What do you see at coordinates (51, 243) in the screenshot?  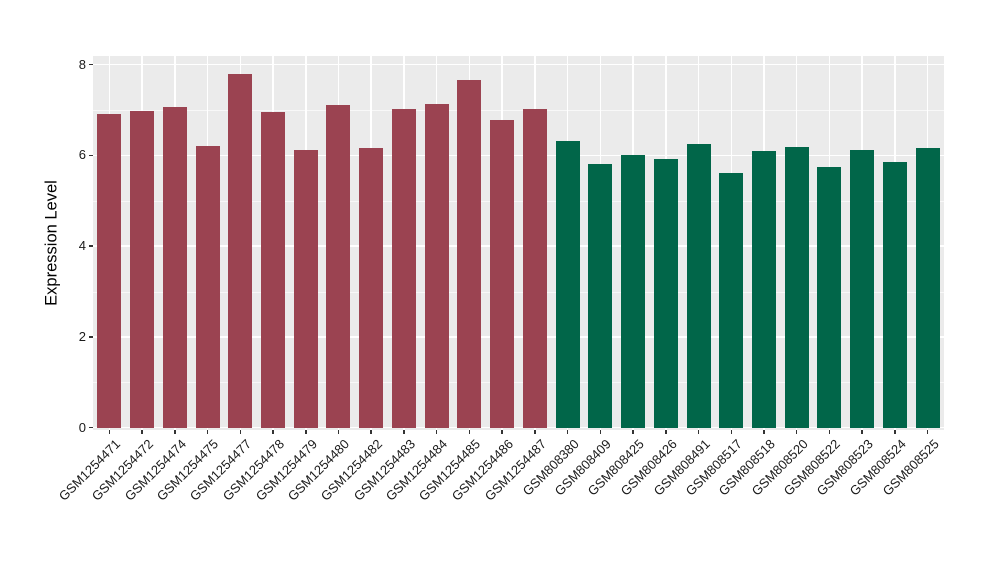 I see `y-axis-title: Expression Level` at bounding box center [51, 243].